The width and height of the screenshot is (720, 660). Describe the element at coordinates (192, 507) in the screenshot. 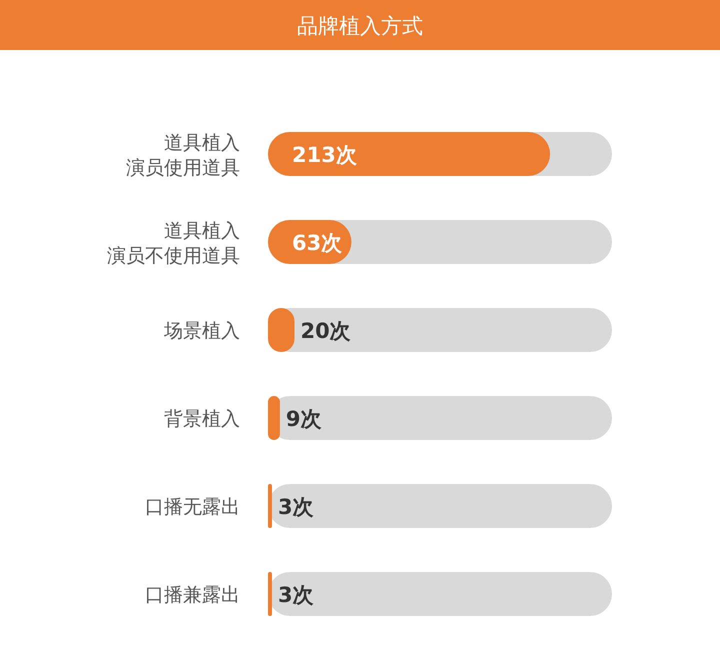

I see `y-tick-label: 口播无露出` at that location.